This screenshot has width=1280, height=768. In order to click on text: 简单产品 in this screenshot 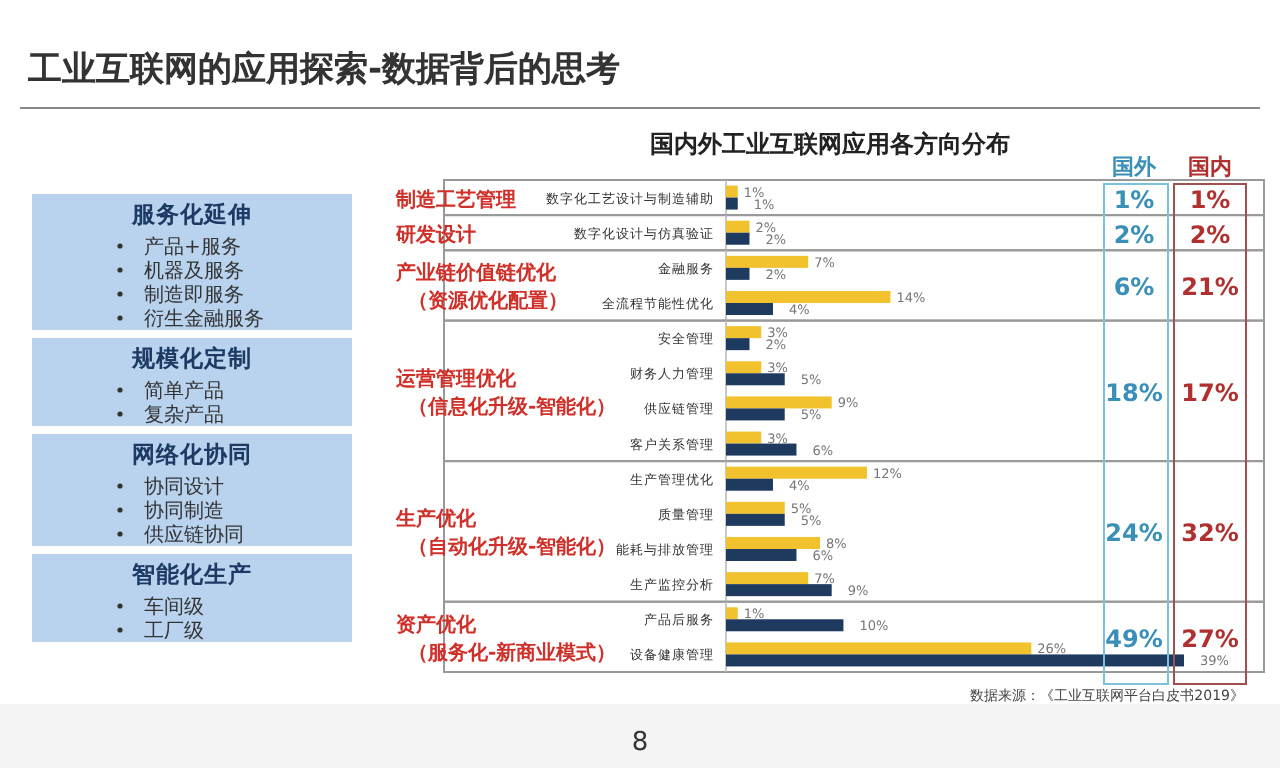, I will do `click(184, 391)`.